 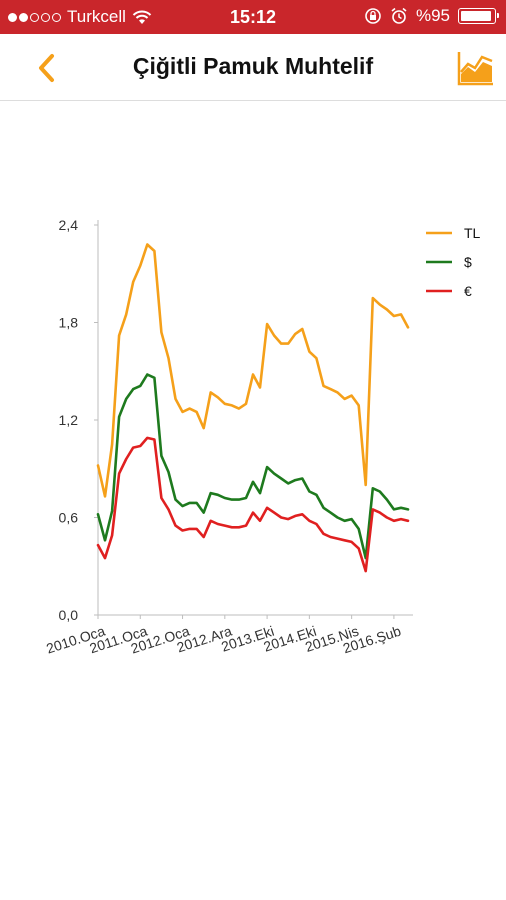 I want to click on legend-label: €, so click(x=468, y=291).